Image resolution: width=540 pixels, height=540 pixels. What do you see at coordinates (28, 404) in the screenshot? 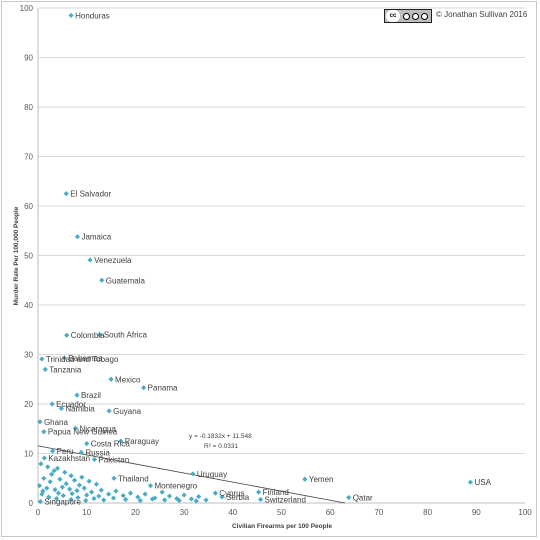
I see `y-tick-label: 20` at bounding box center [28, 404].